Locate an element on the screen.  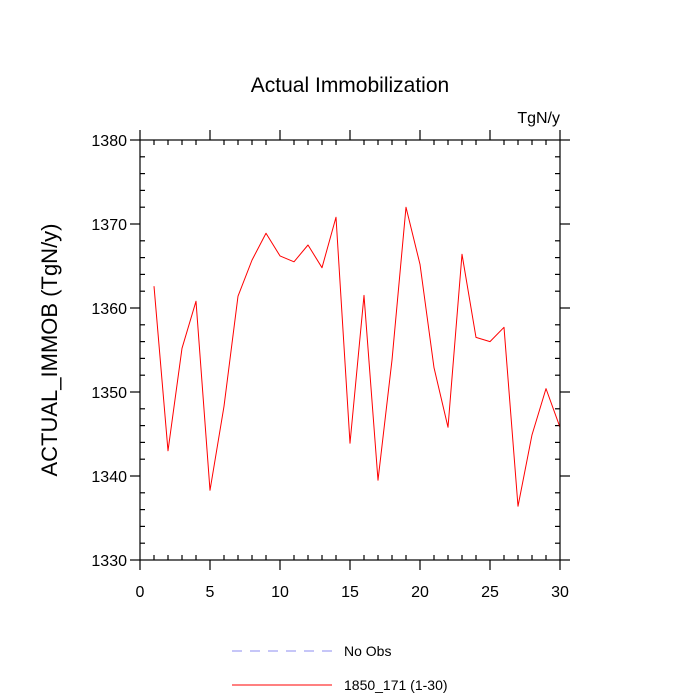
y-tick-label: 1330 is located at coordinates (109, 561).